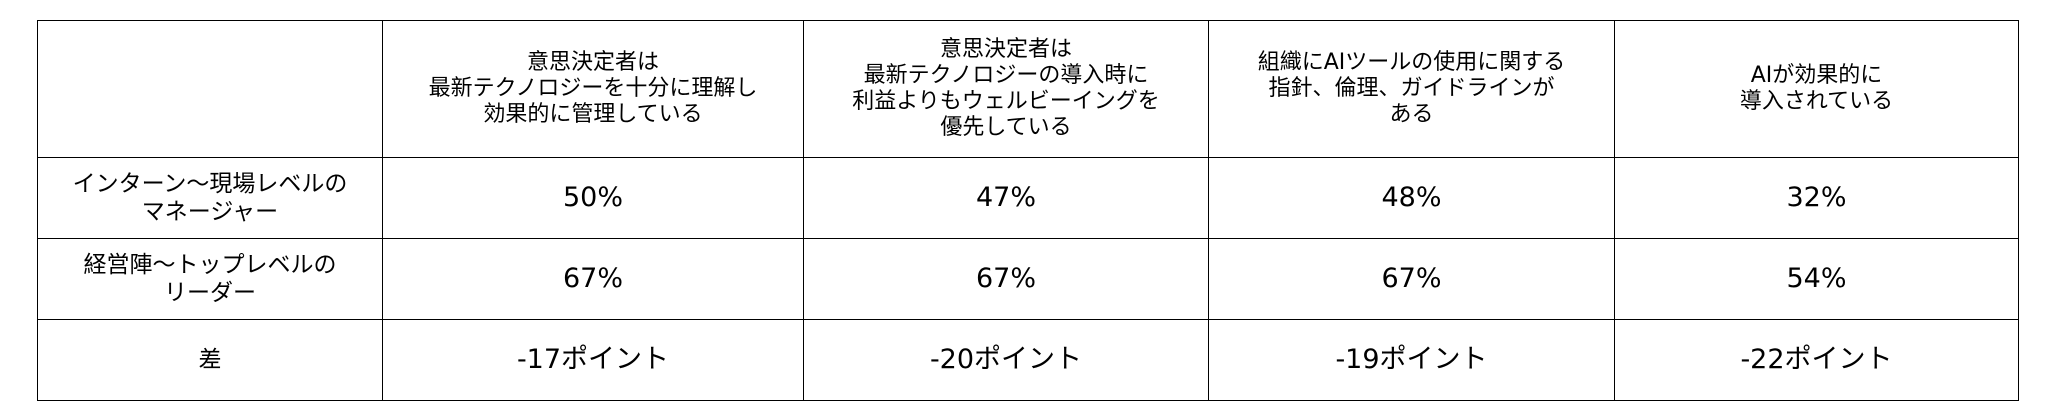 This screenshot has height=403, width=2048. I want to click on header-cell, so click(210, 89).